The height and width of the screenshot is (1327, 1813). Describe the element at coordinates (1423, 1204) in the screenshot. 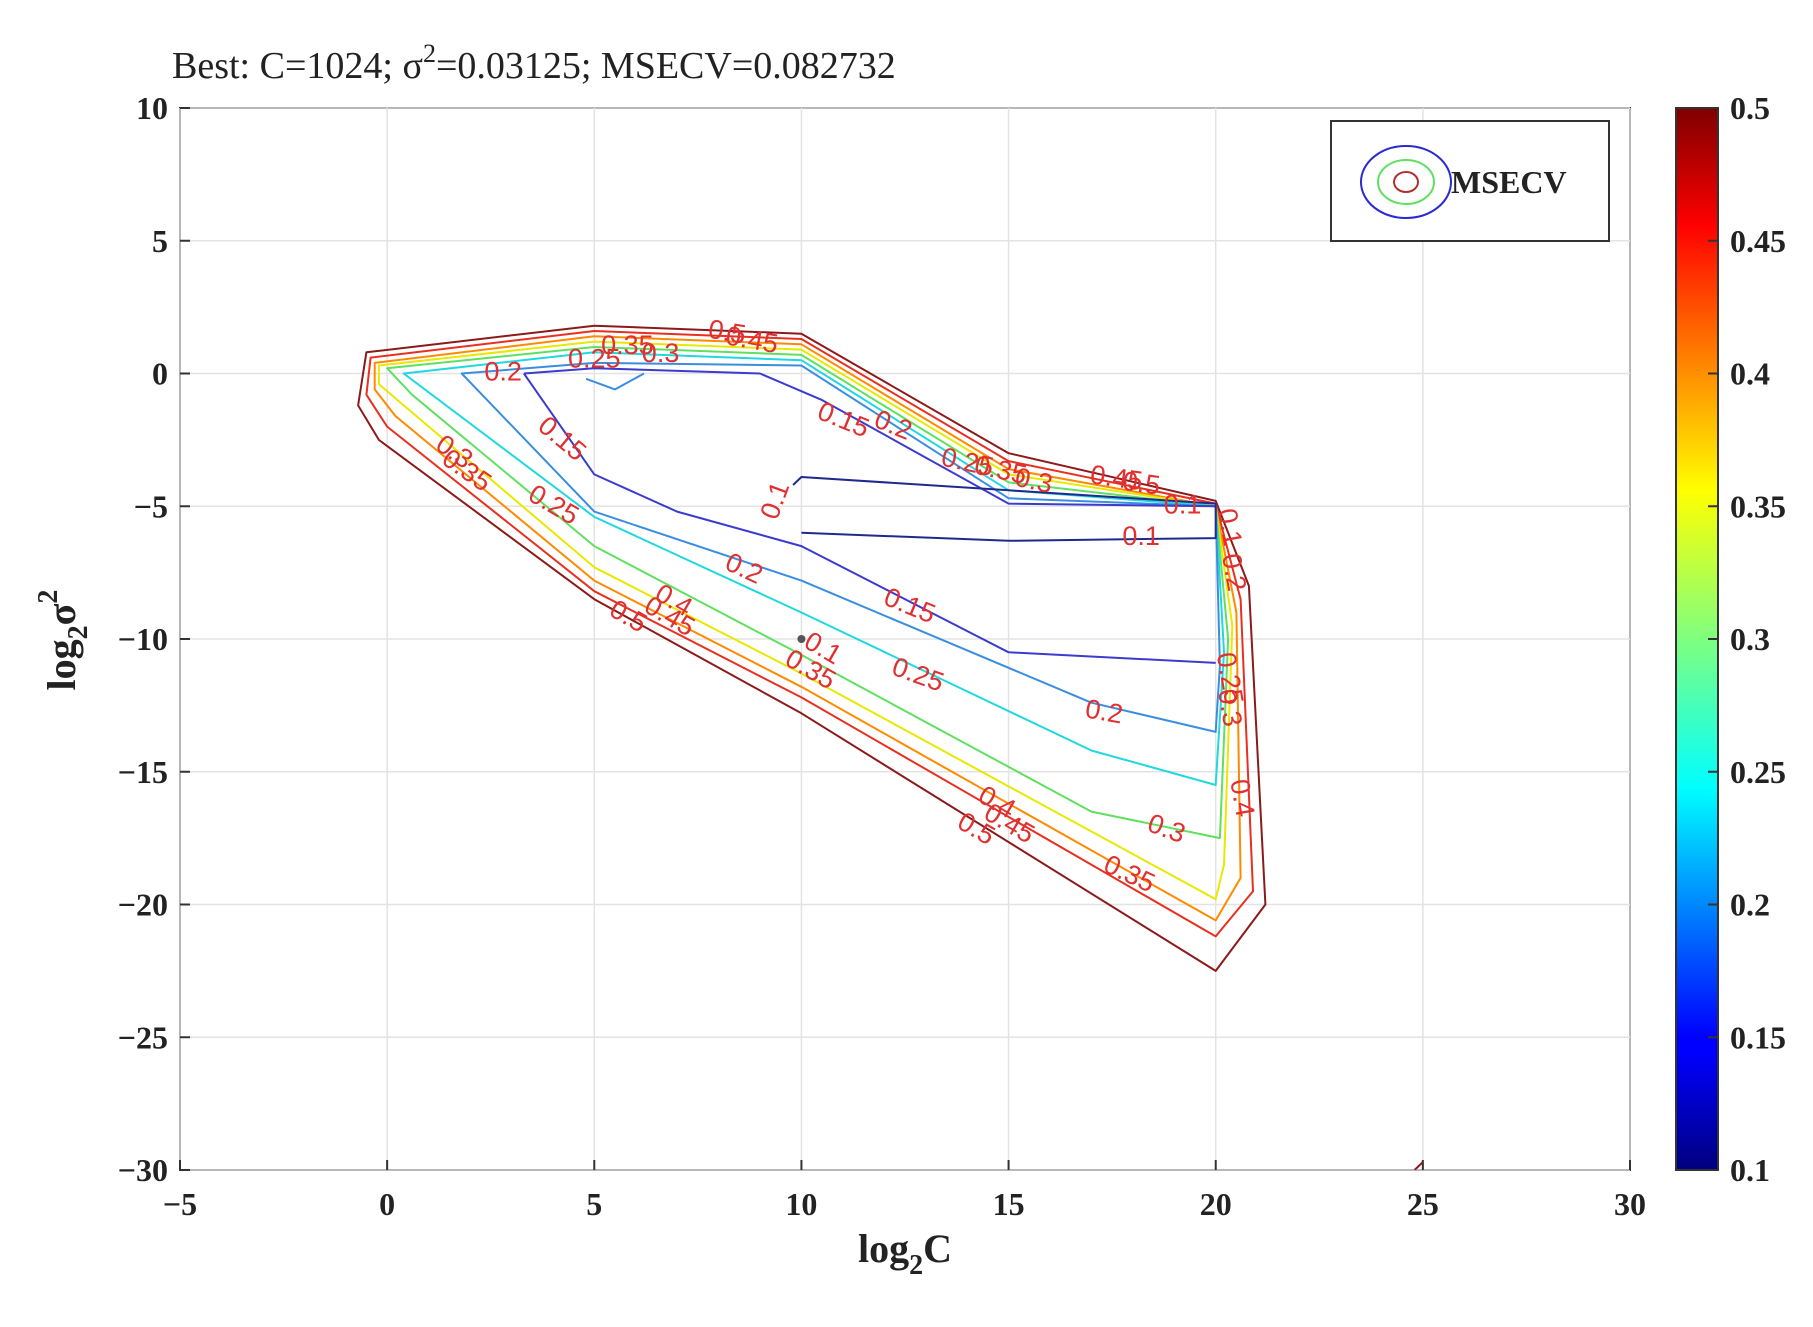

I see `x-tick-label: 25` at that location.